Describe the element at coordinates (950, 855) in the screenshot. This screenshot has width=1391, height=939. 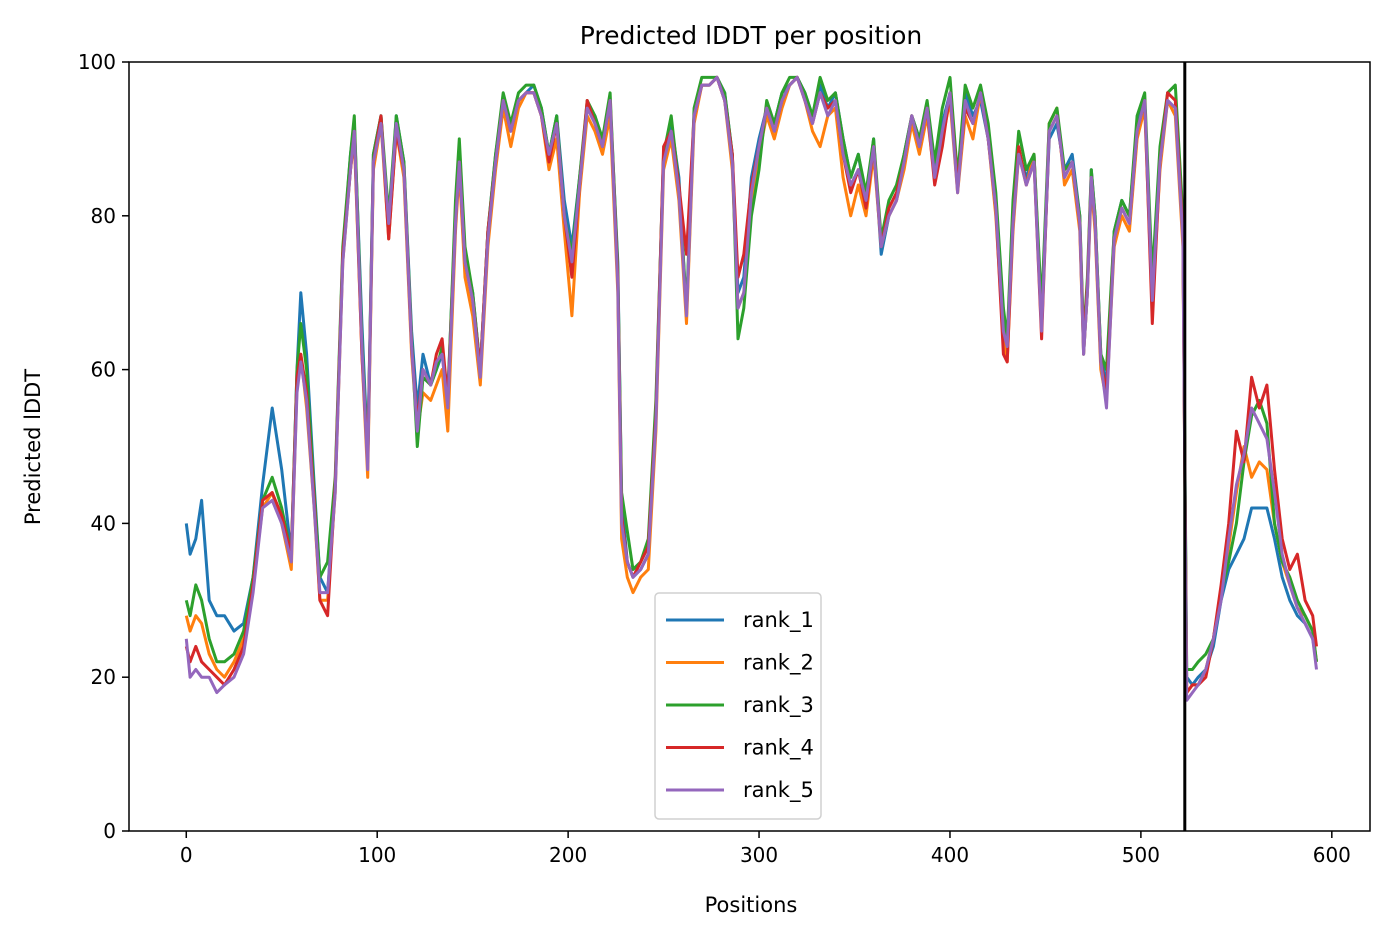
I see `x-tick-label: 400` at that location.